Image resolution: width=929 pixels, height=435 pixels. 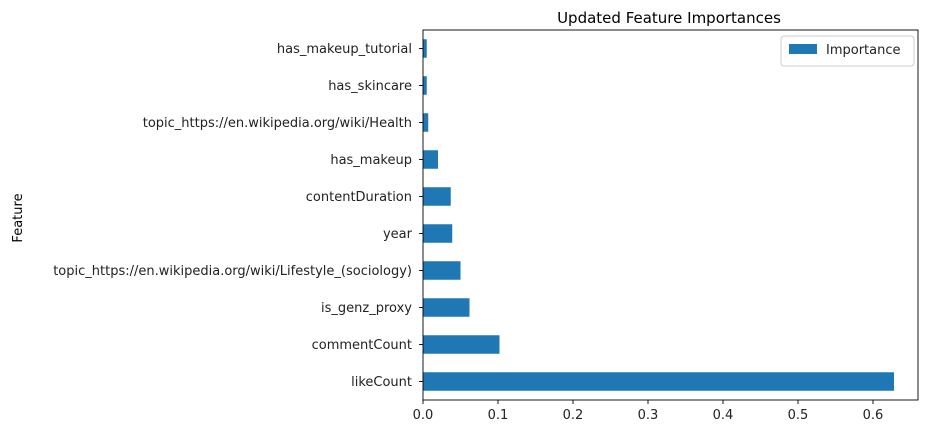 What do you see at coordinates (344, 49) in the screenshot?
I see `y-tick-label: has_makeup_tutorial` at bounding box center [344, 49].